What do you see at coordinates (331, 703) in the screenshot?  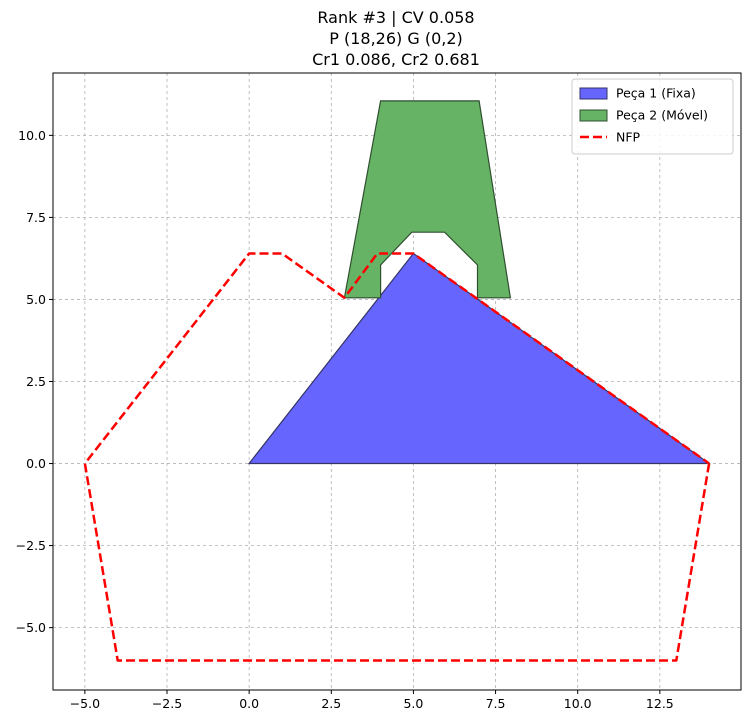 I see `x-tick-label: 2.5` at bounding box center [331, 703].